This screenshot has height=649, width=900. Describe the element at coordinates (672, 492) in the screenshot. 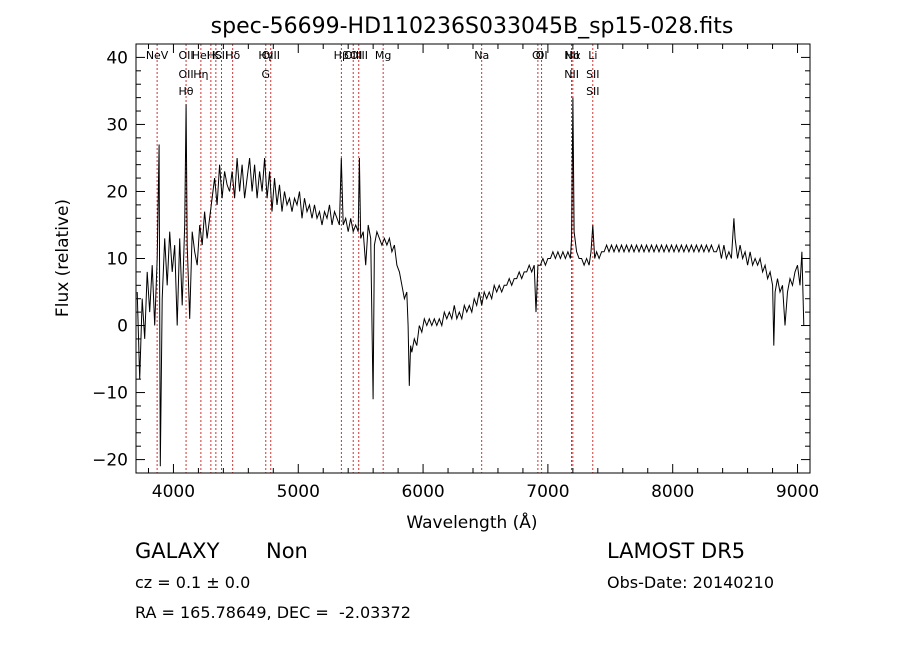

I see `x-tick-label: 8000` at that location.